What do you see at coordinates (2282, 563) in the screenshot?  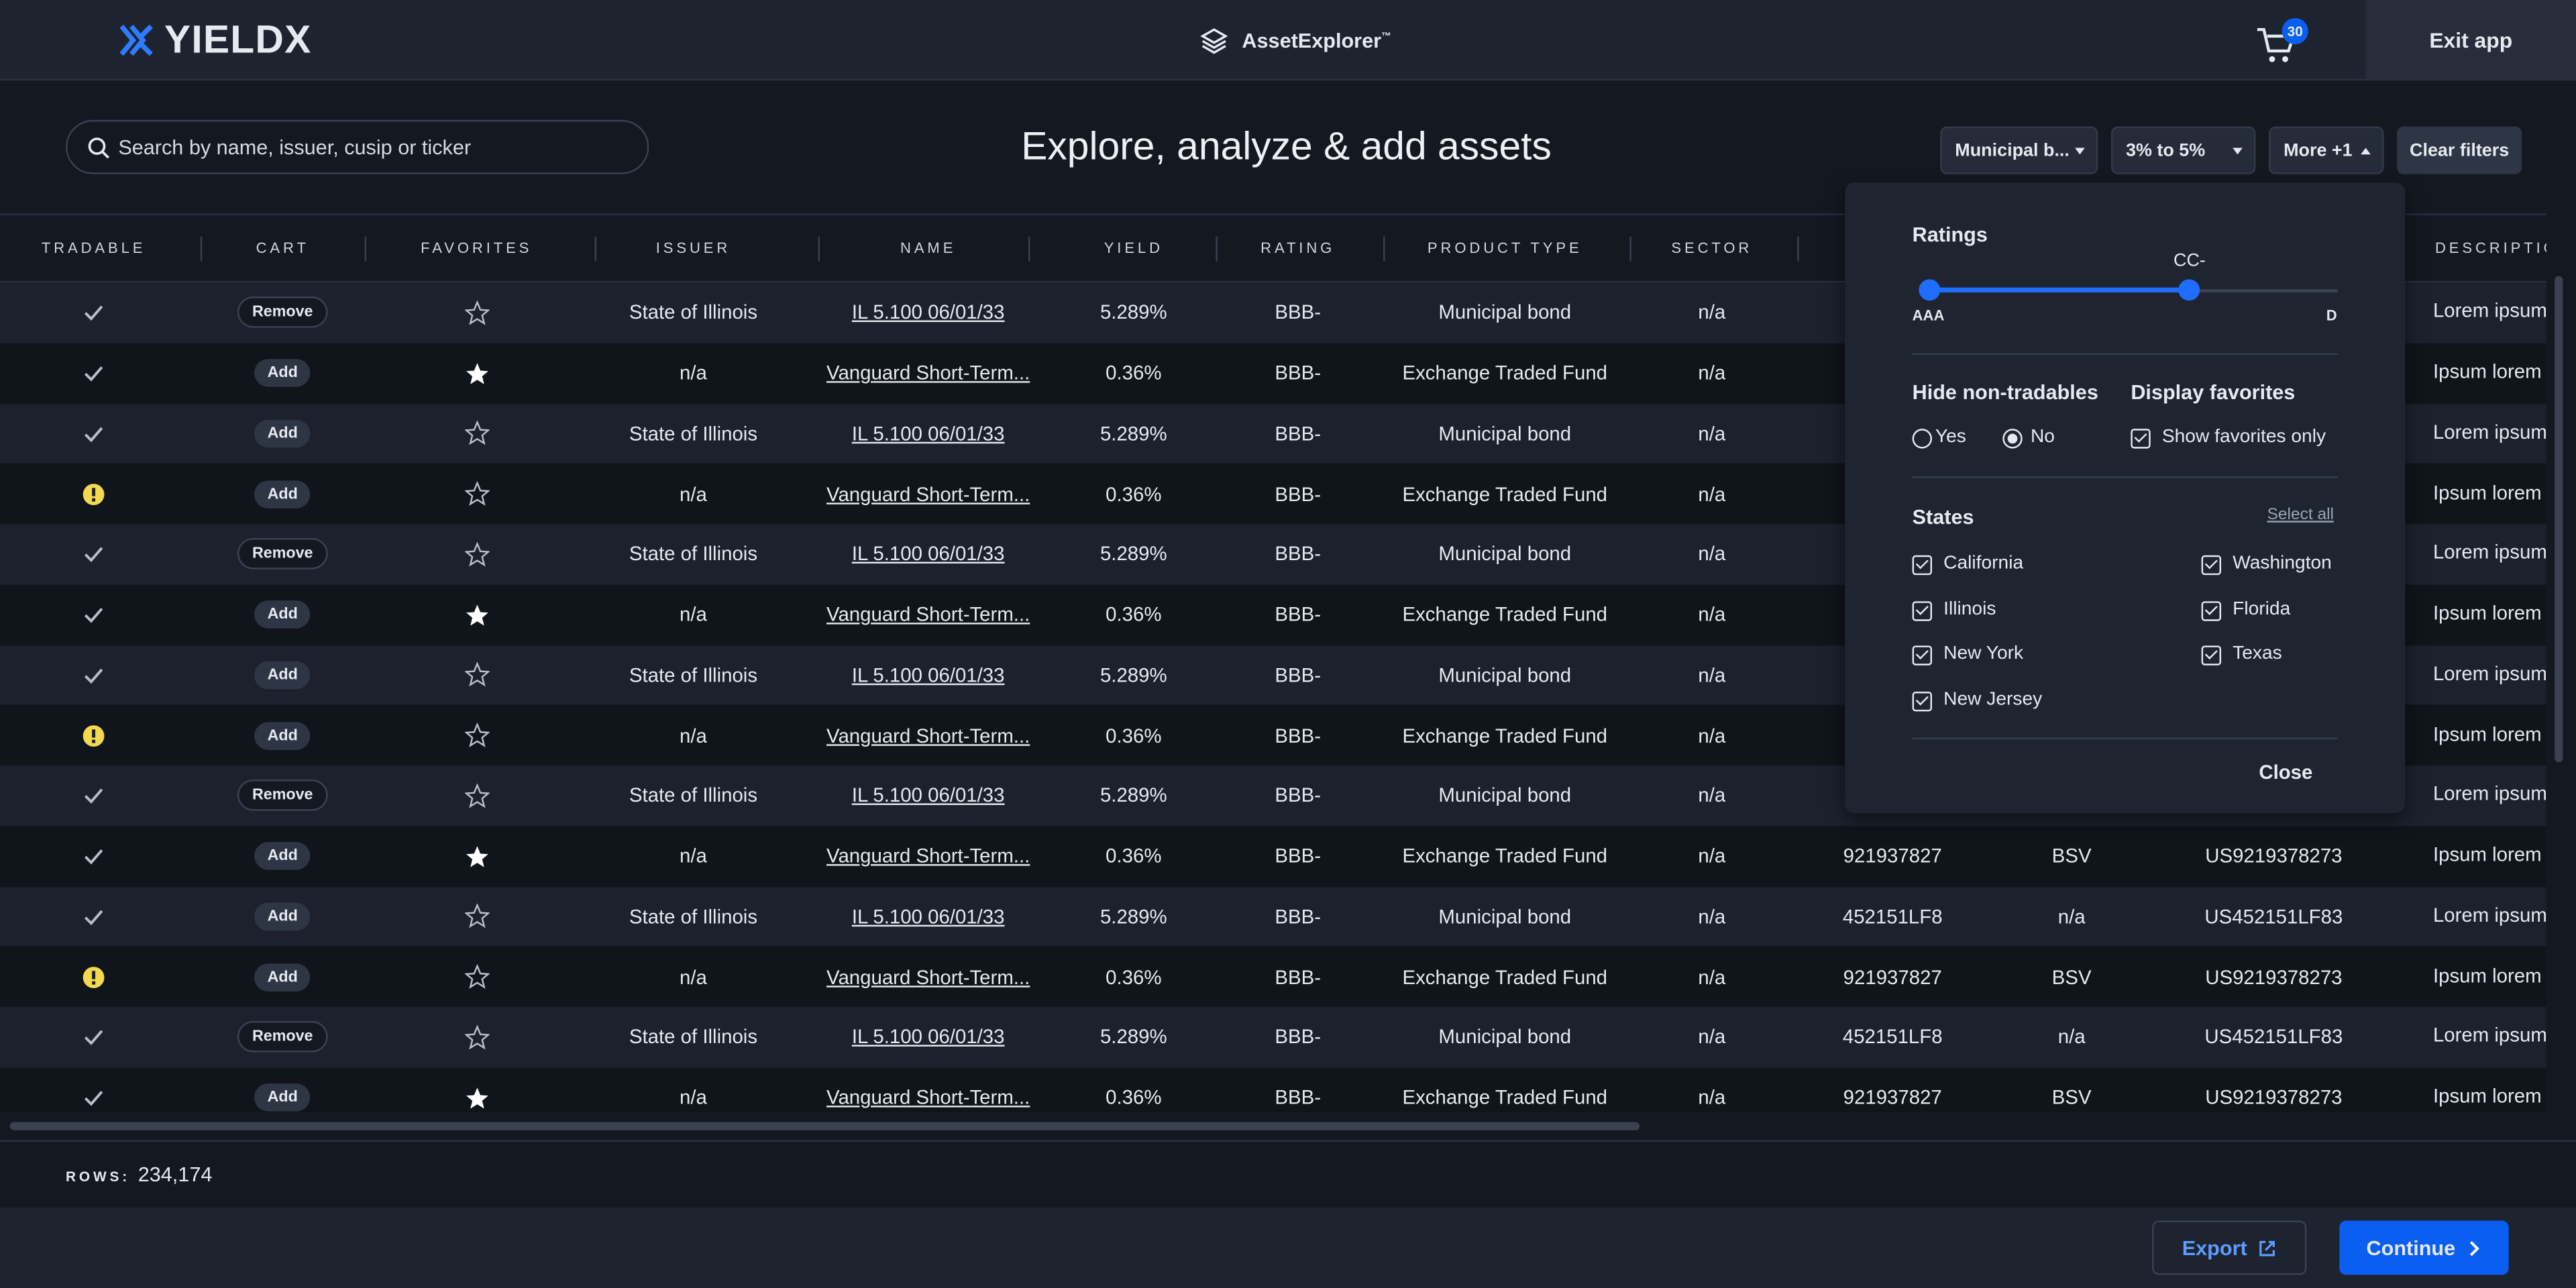 I see `state-label: Washington` at bounding box center [2282, 563].